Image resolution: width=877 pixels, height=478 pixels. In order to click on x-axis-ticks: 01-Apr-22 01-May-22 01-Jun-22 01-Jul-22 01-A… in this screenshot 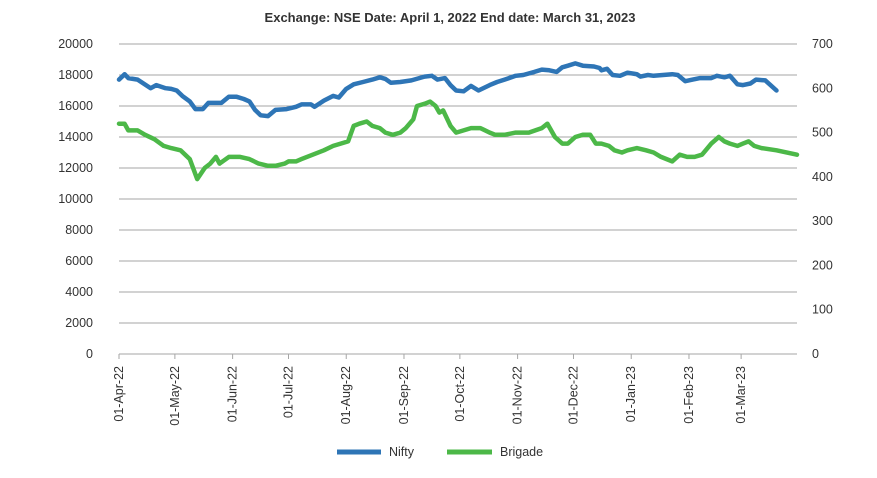, I will do `click(430, 390)`.